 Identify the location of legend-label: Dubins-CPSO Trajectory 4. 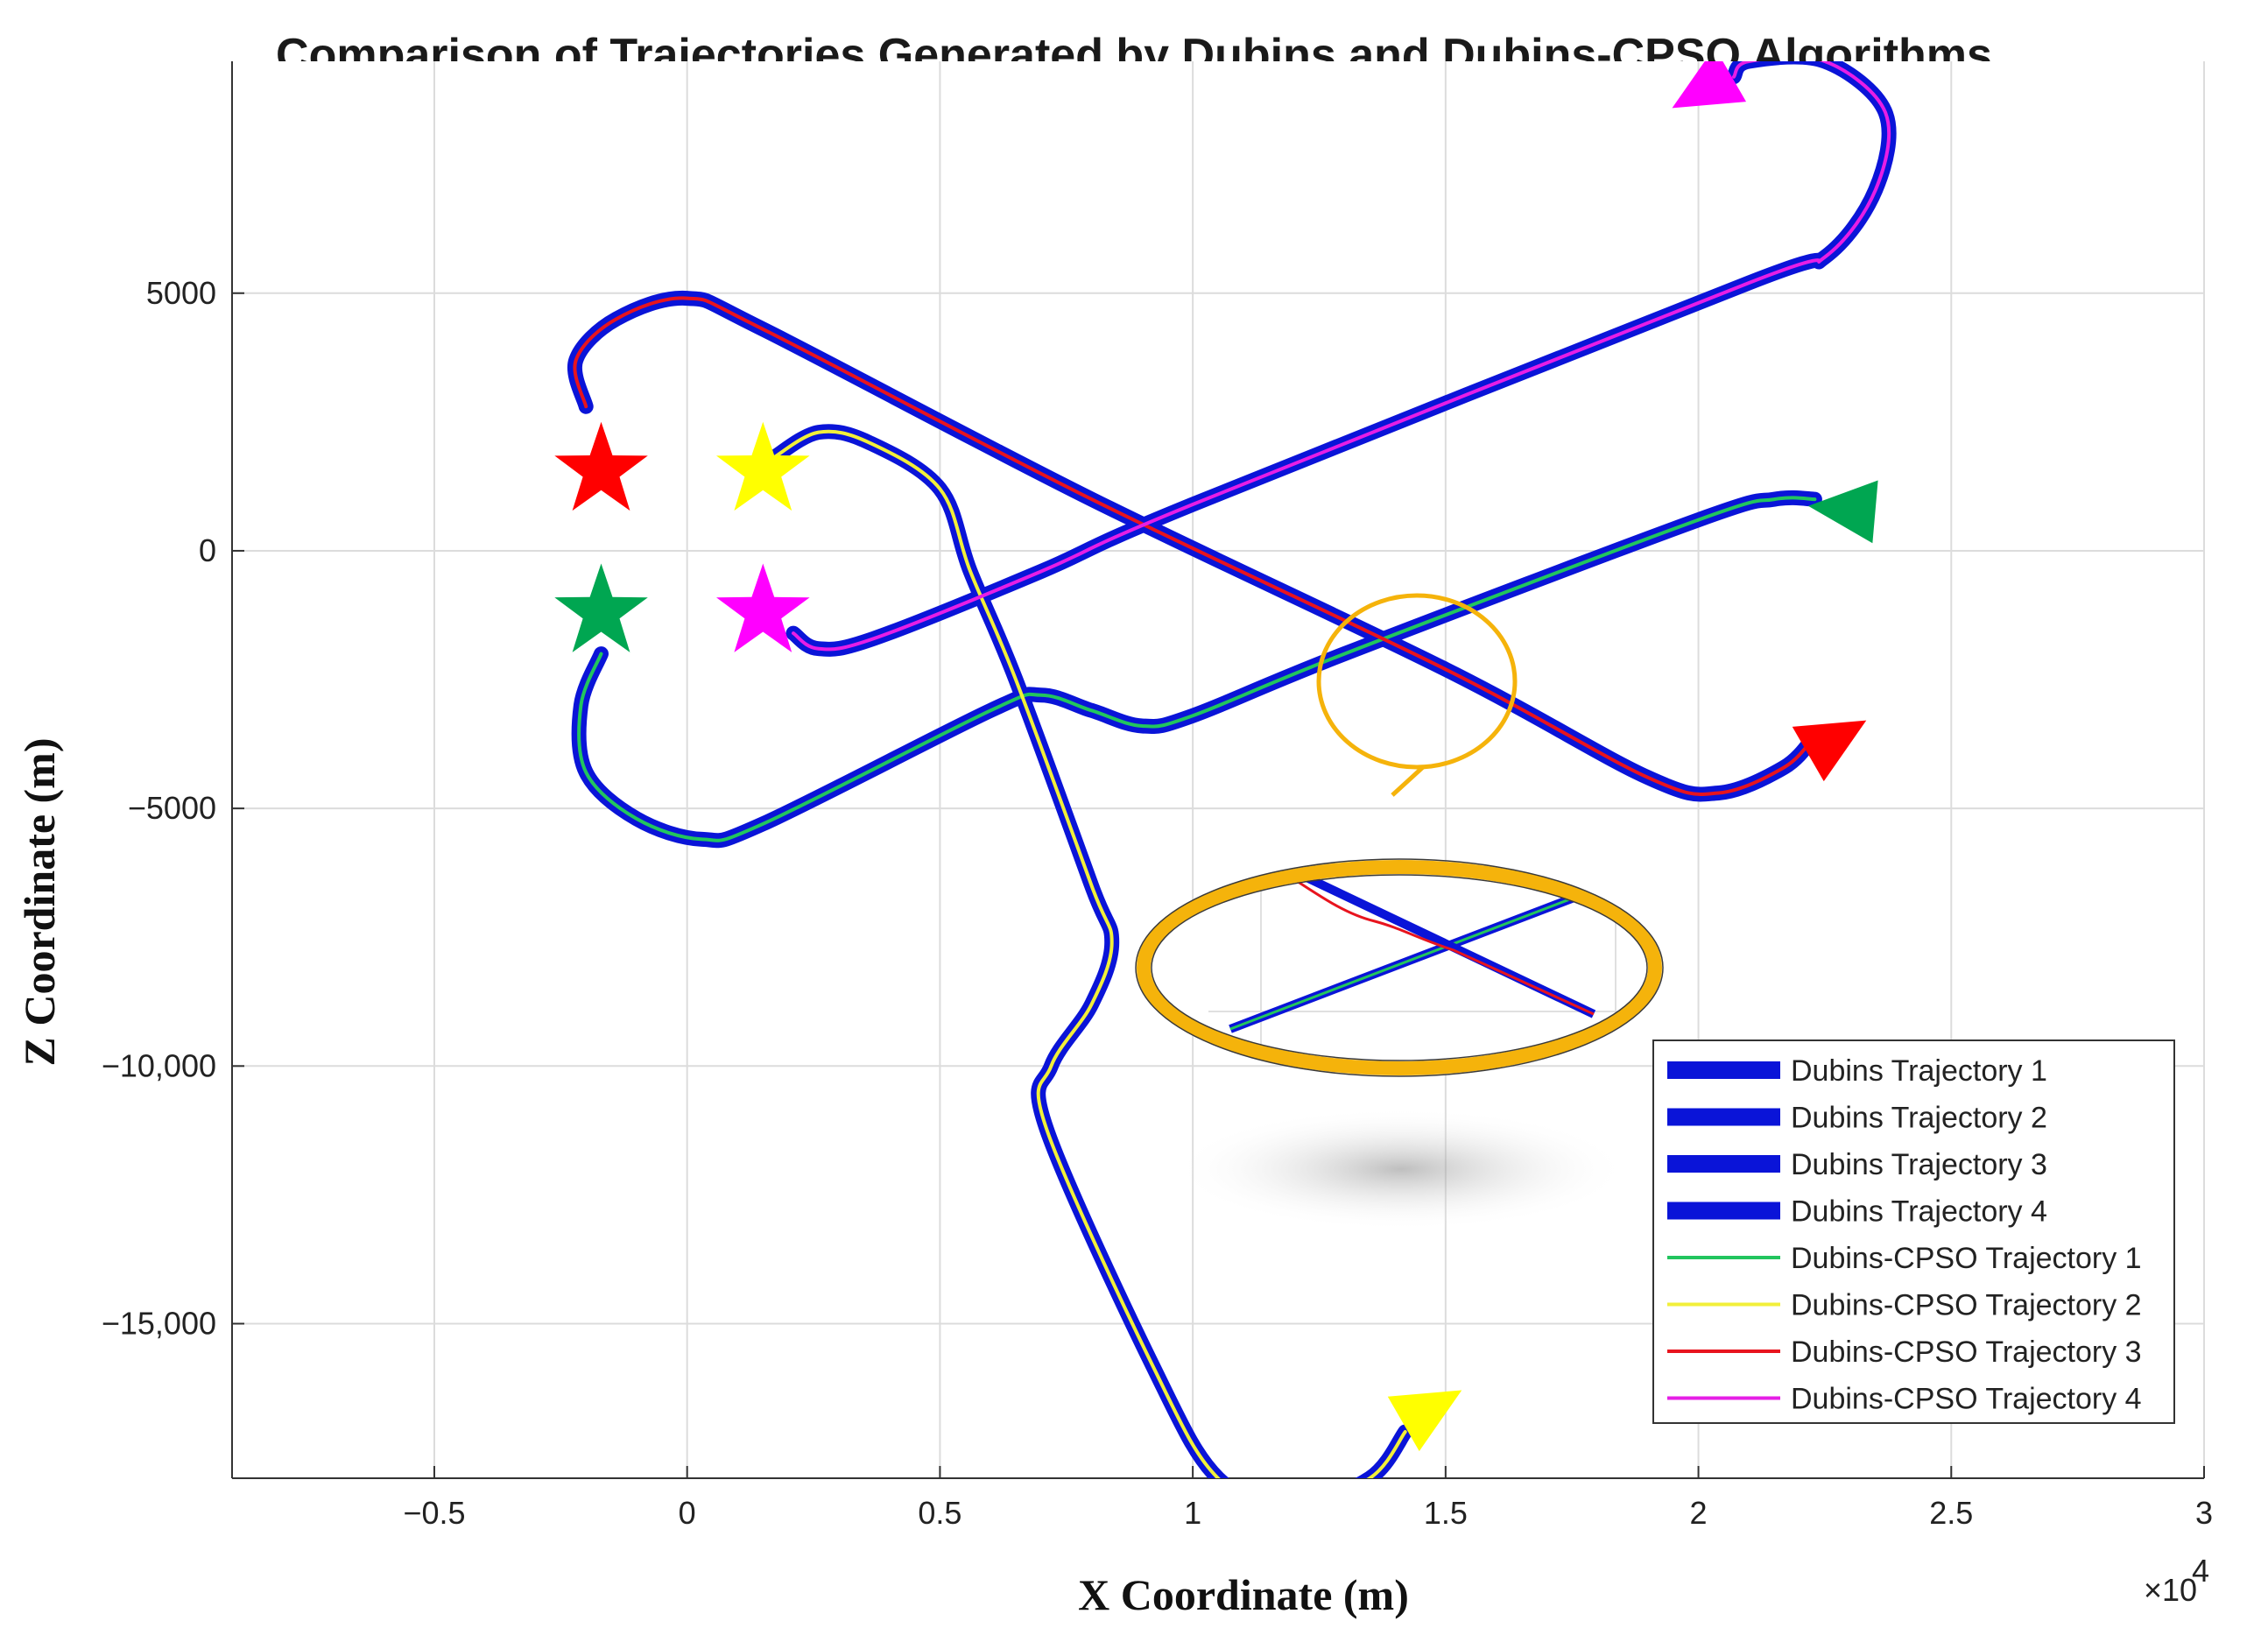
(1966, 1399).